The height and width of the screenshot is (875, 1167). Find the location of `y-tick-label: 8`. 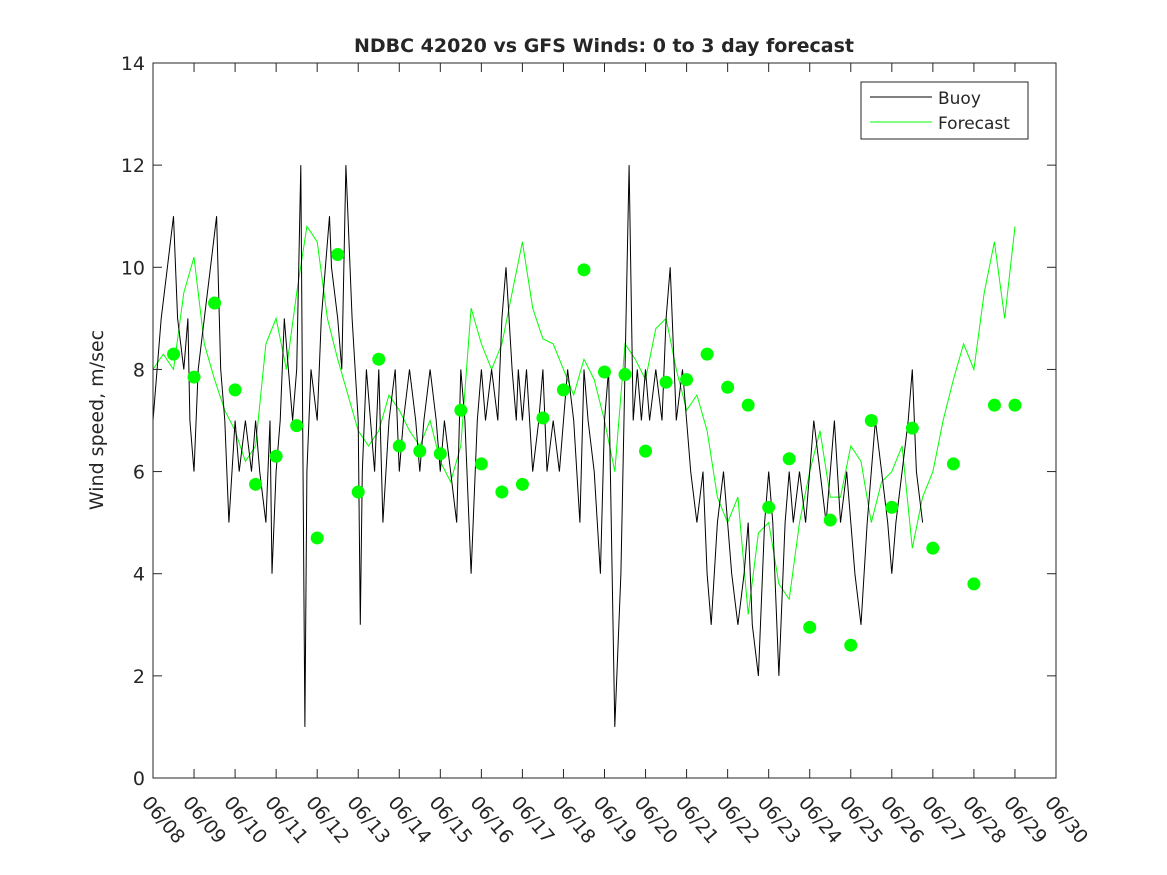

y-tick-label: 8 is located at coordinates (139, 370).